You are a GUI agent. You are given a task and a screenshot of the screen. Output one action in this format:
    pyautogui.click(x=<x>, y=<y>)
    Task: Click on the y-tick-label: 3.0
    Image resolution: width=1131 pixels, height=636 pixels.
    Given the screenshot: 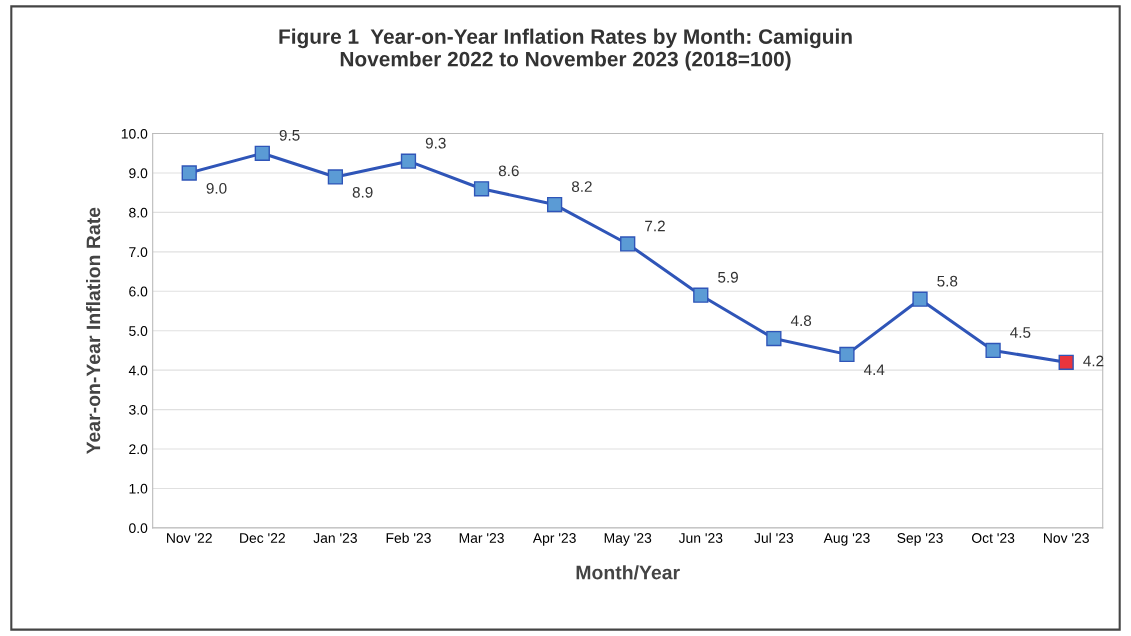 What is the action you would take?
    pyautogui.click(x=138, y=409)
    